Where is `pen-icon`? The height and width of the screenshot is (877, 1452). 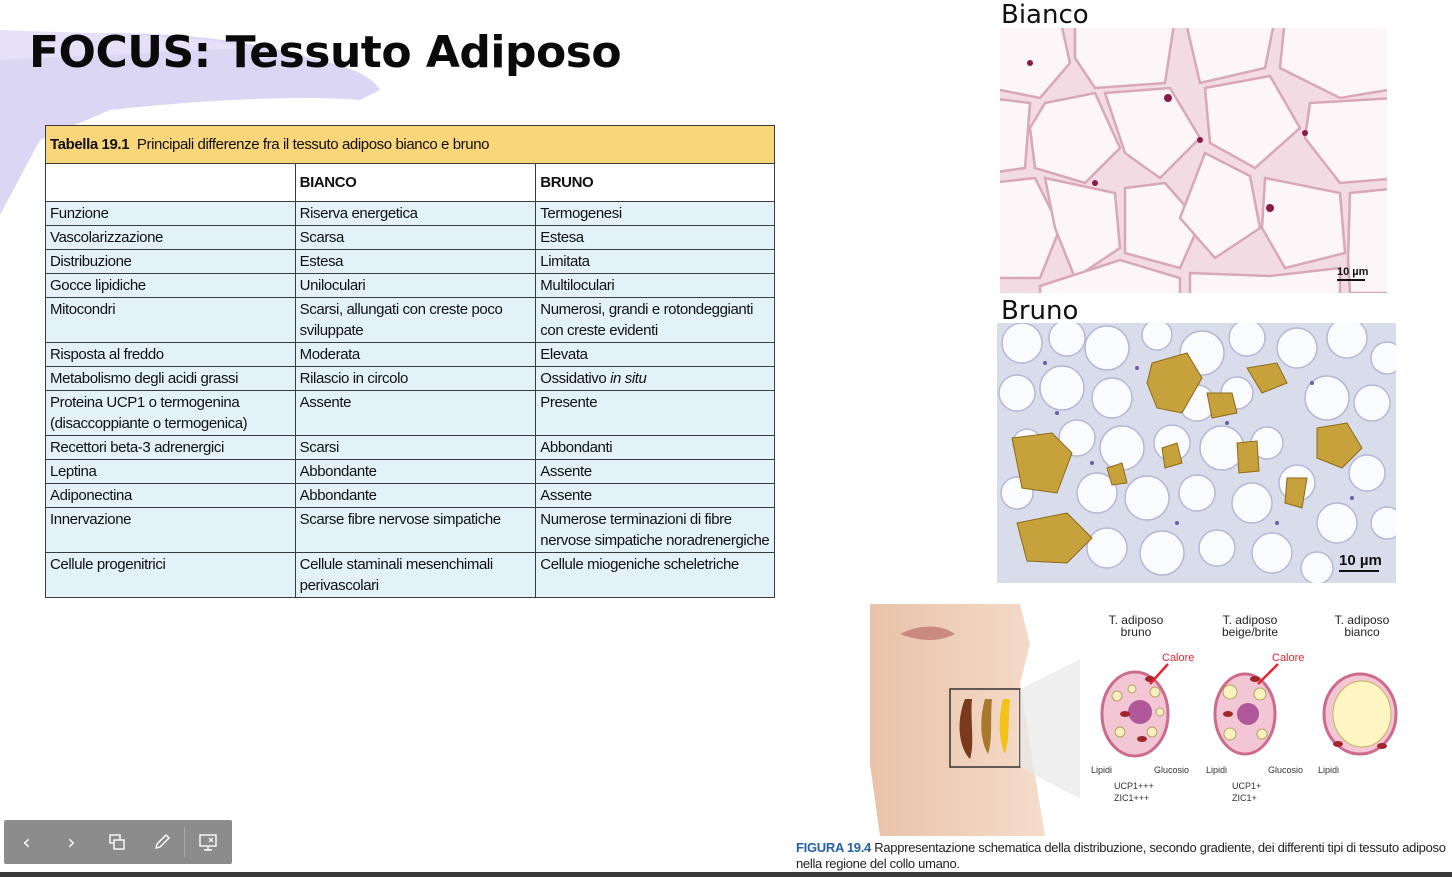
pen-icon is located at coordinates (162, 841).